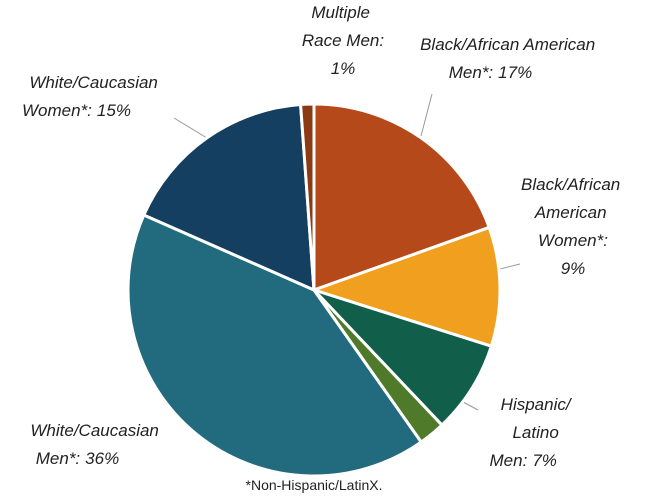  I want to click on label-category: Black/African American Men*:, so click(510, 58).